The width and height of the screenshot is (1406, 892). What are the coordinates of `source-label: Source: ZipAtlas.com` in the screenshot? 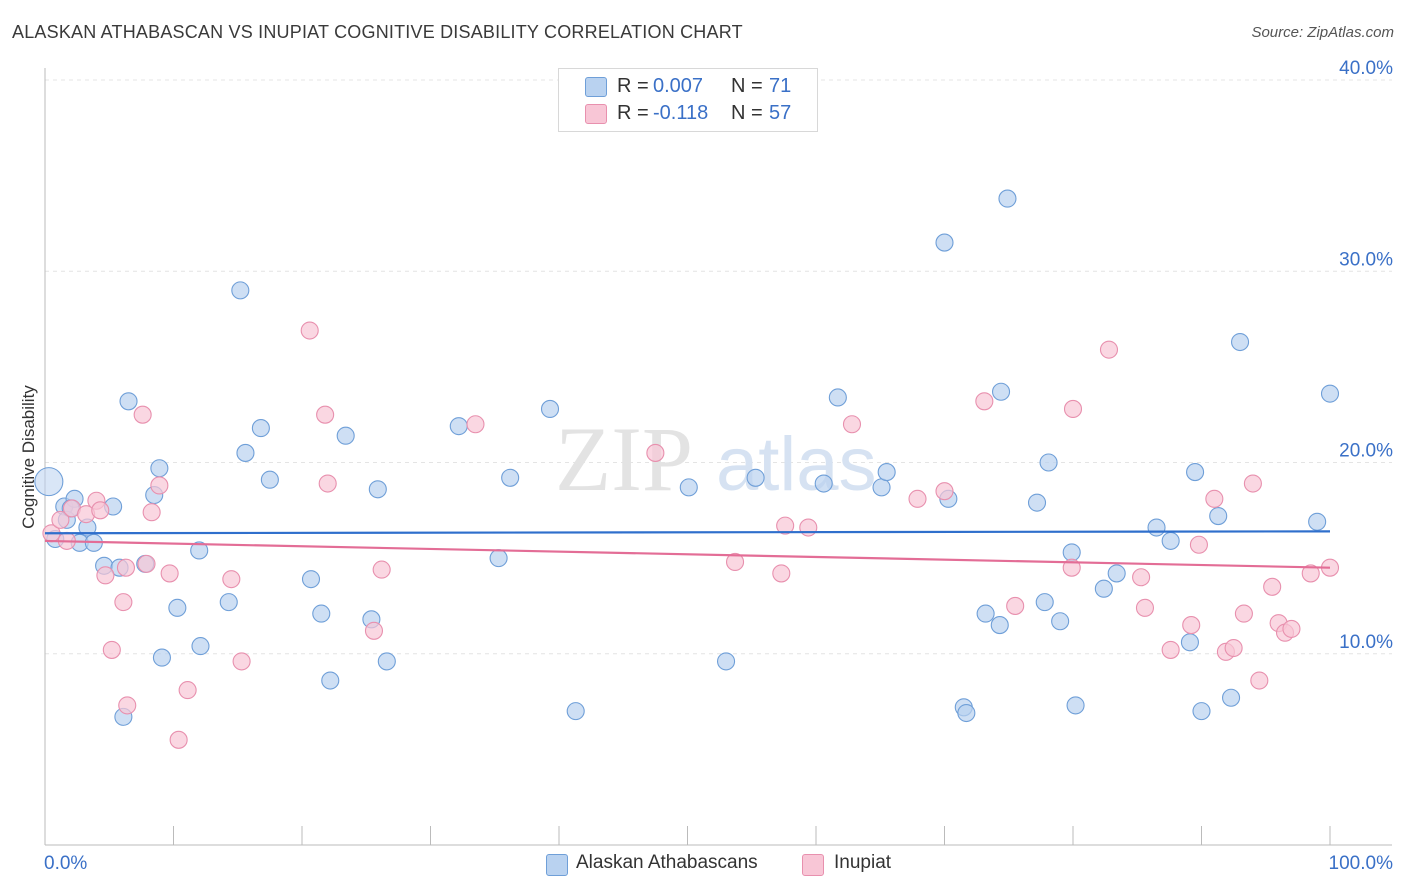 It's located at (1322, 32).